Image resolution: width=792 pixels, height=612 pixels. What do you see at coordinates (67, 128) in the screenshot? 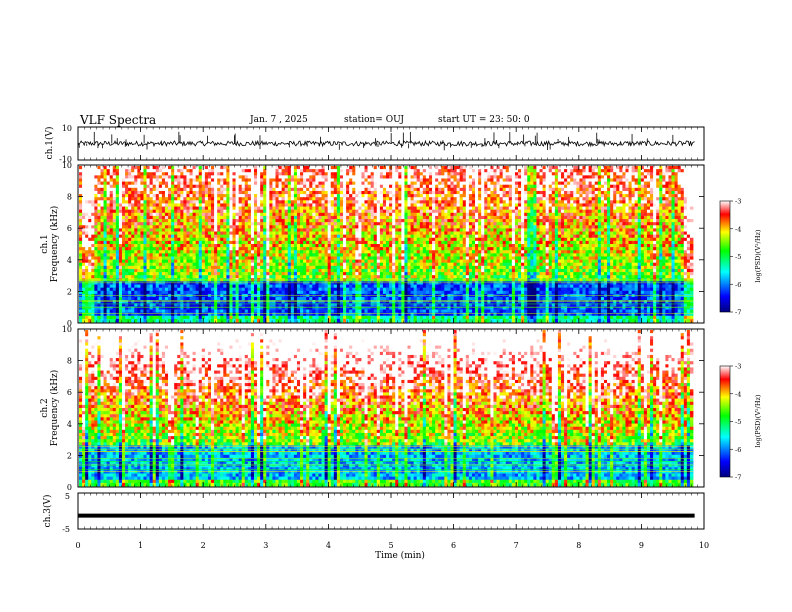
I see `ch1-ytick-top: 10` at bounding box center [67, 128].